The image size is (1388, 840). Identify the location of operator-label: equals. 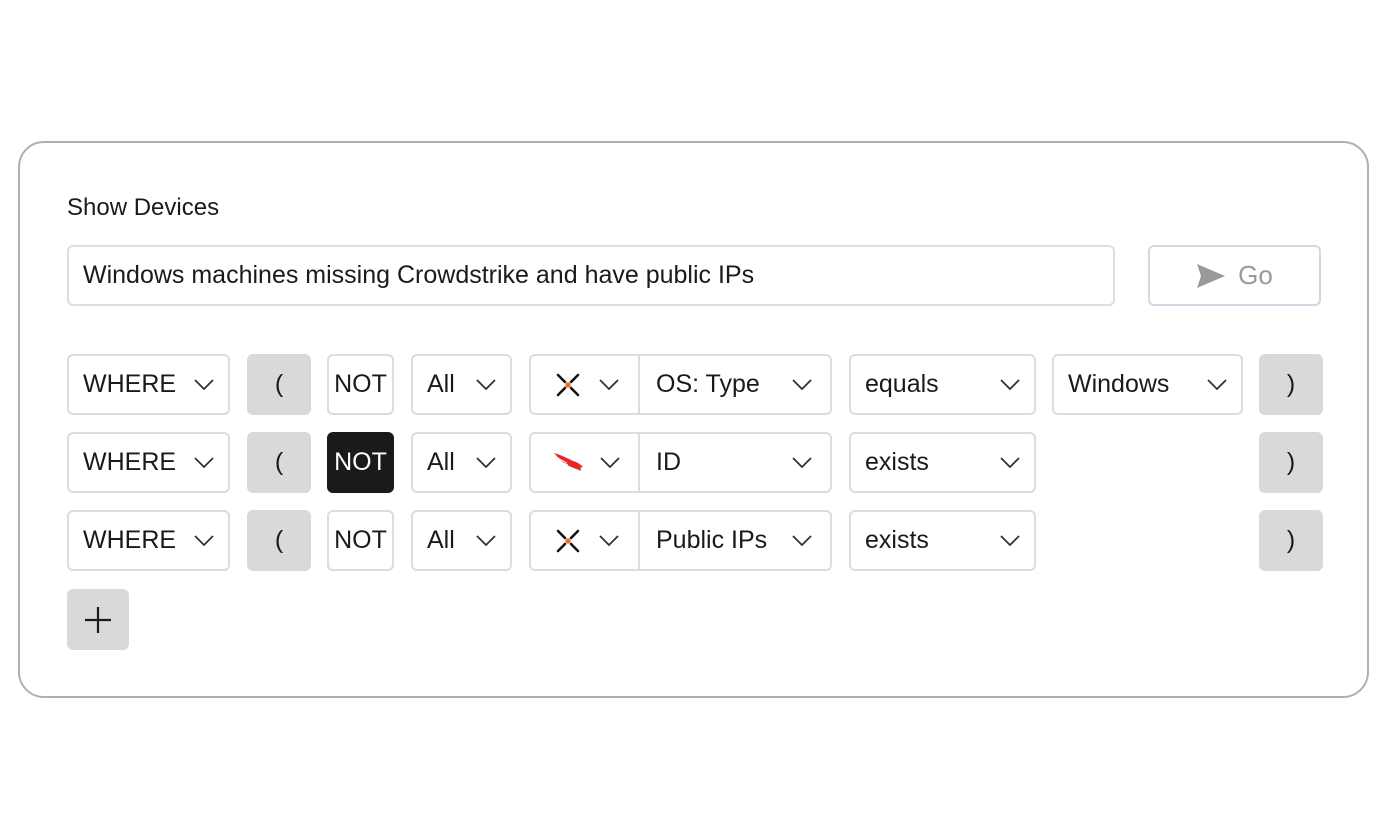
(902, 384).